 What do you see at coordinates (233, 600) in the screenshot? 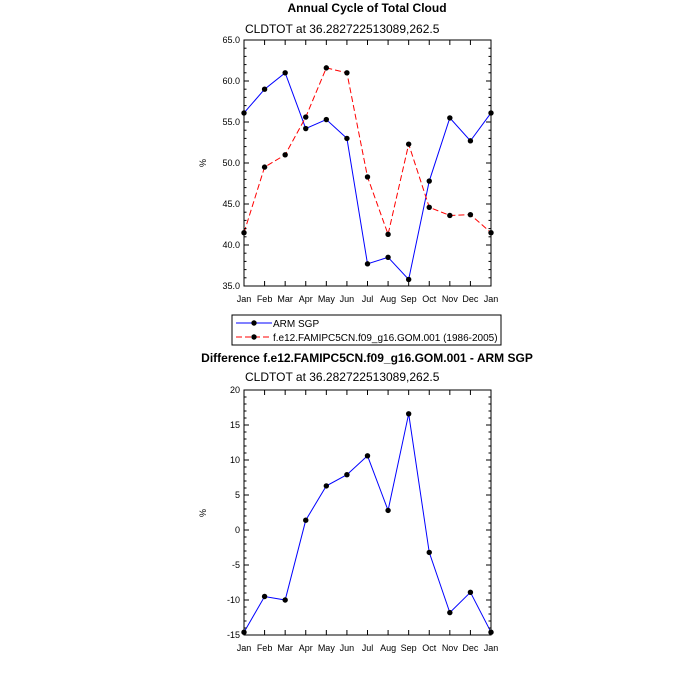
I see `y-tick-label: -10` at bounding box center [233, 600].